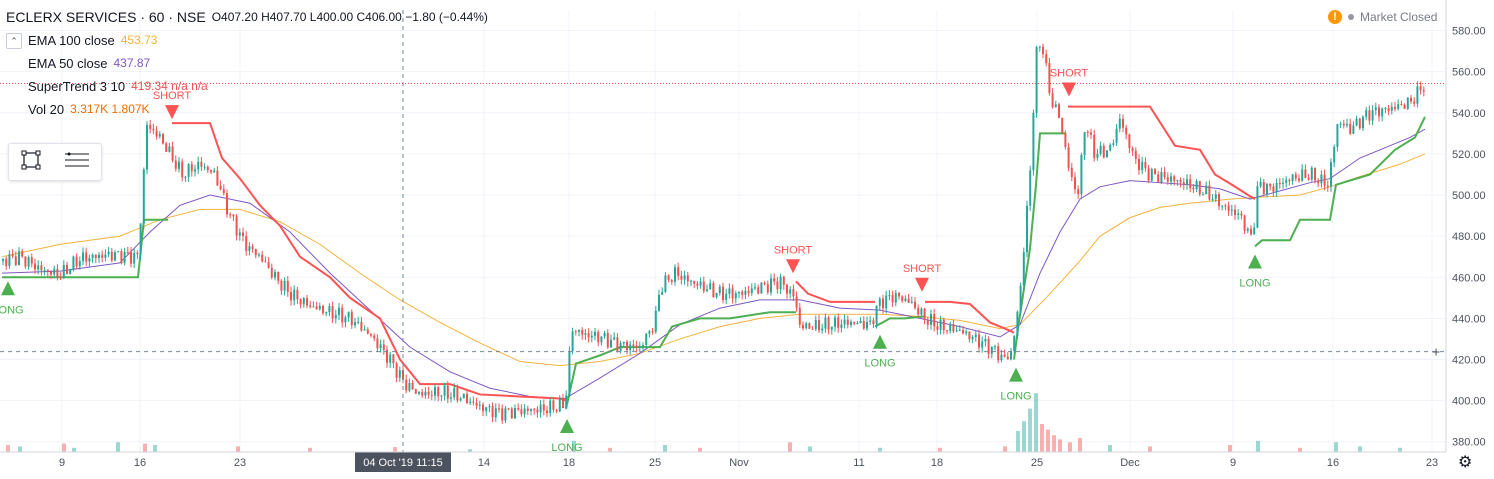  What do you see at coordinates (704, 422) in the screenshot?
I see `volume-bars` at bounding box center [704, 422].